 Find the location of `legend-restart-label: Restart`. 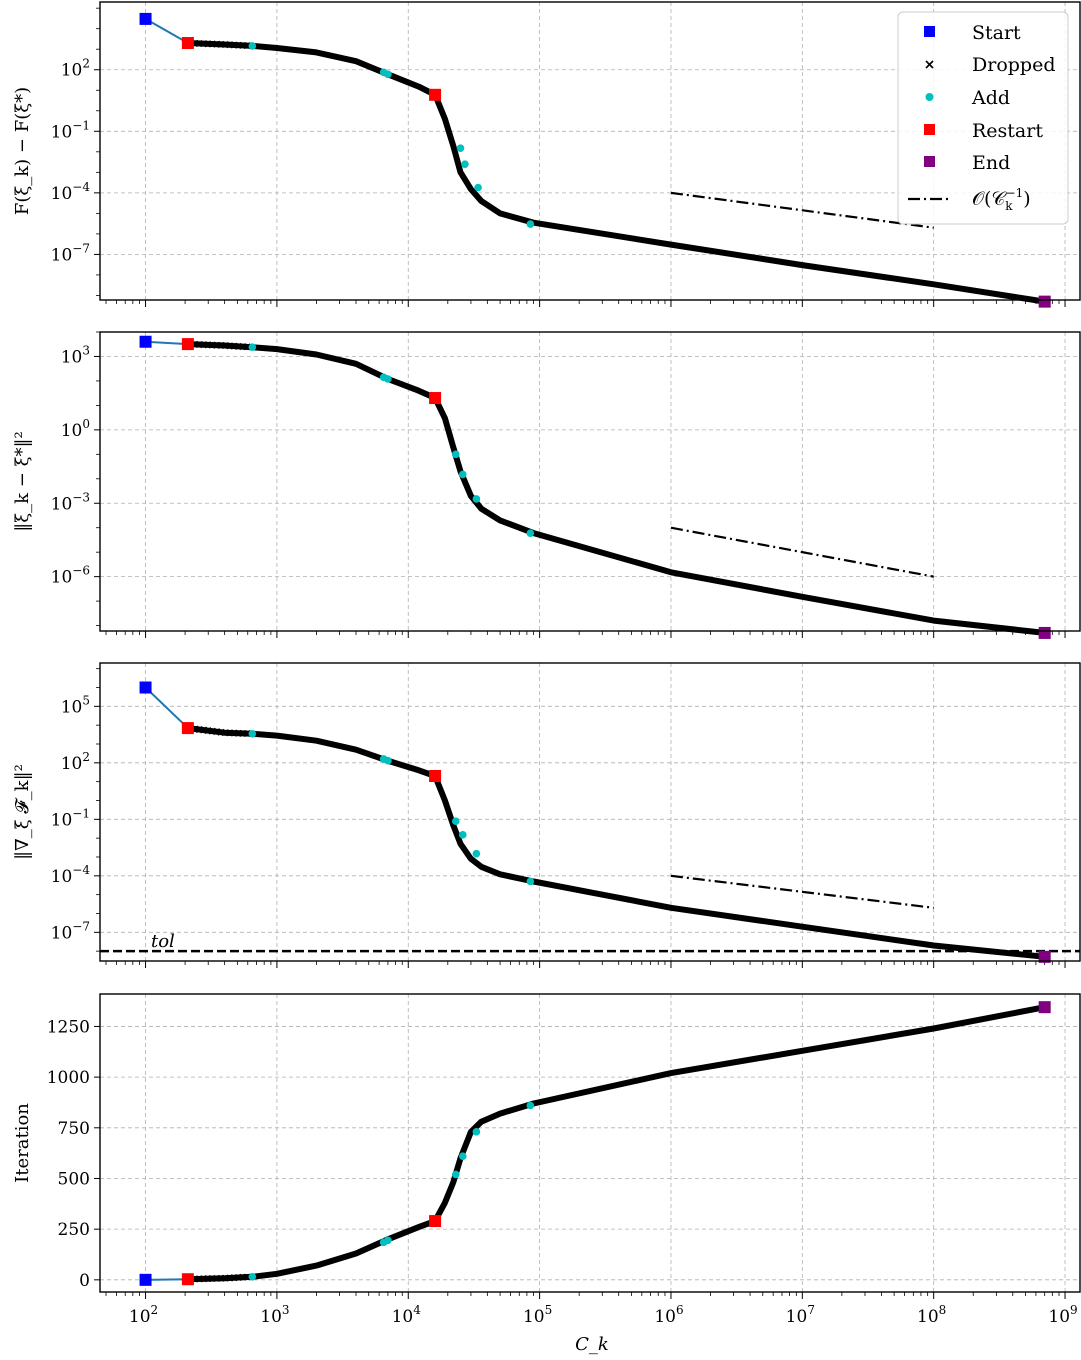

legend-restart-label: Restart is located at coordinates (1007, 131).